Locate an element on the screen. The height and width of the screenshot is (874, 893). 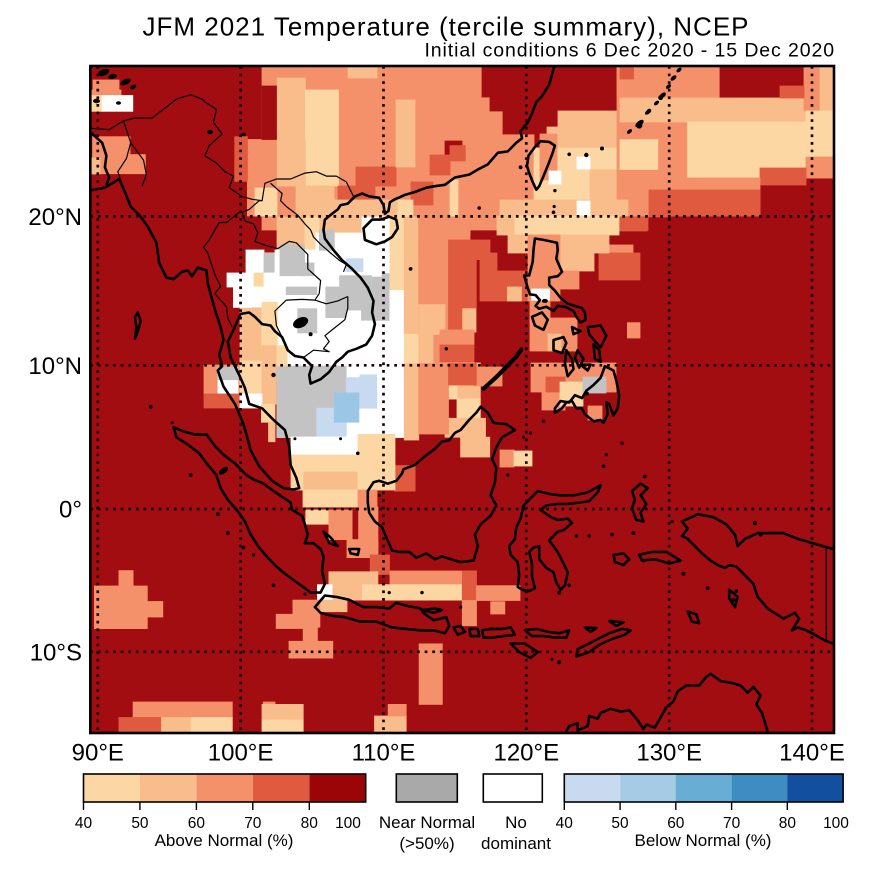
svg-text: 110°E is located at coordinates (384, 753).